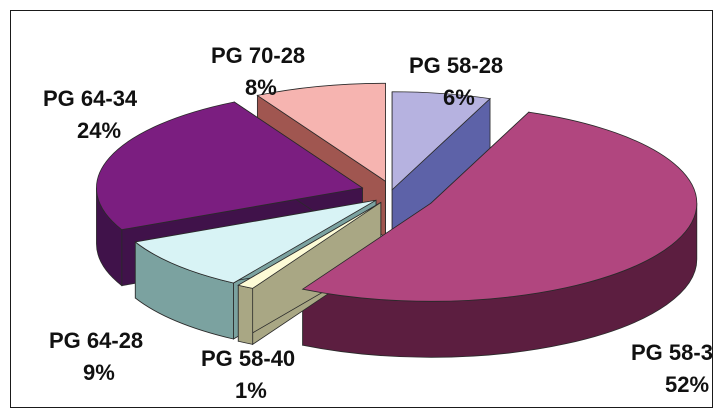 The width and height of the screenshot is (715, 410). I want to click on slice-label-pg-64-28: PG 64-28 9%, so click(96, 356).